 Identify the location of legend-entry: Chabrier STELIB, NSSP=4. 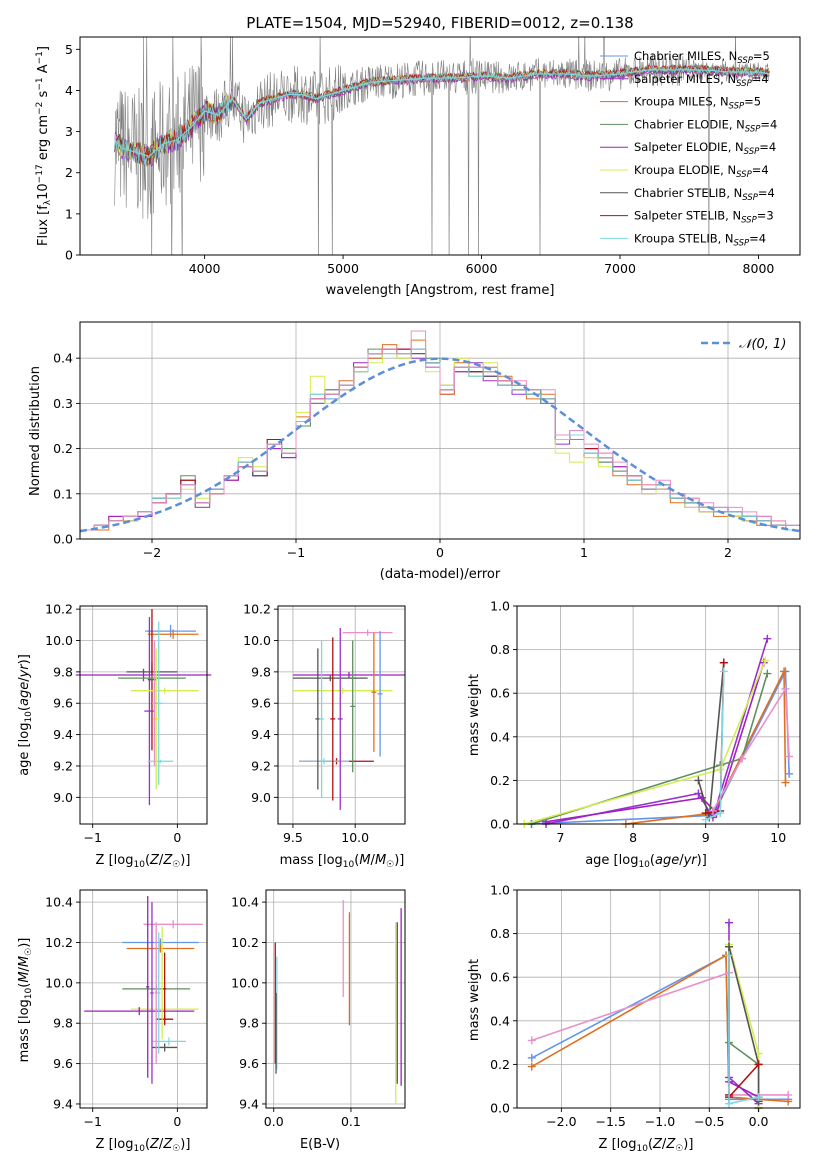
(704, 194).